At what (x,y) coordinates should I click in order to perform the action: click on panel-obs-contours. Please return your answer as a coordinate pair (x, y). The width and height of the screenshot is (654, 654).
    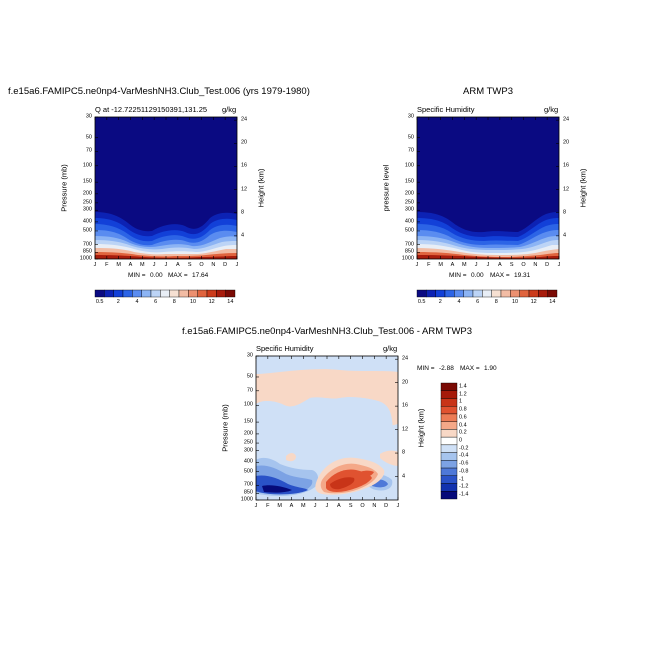
    Looking at the image, I should click on (488, 188).